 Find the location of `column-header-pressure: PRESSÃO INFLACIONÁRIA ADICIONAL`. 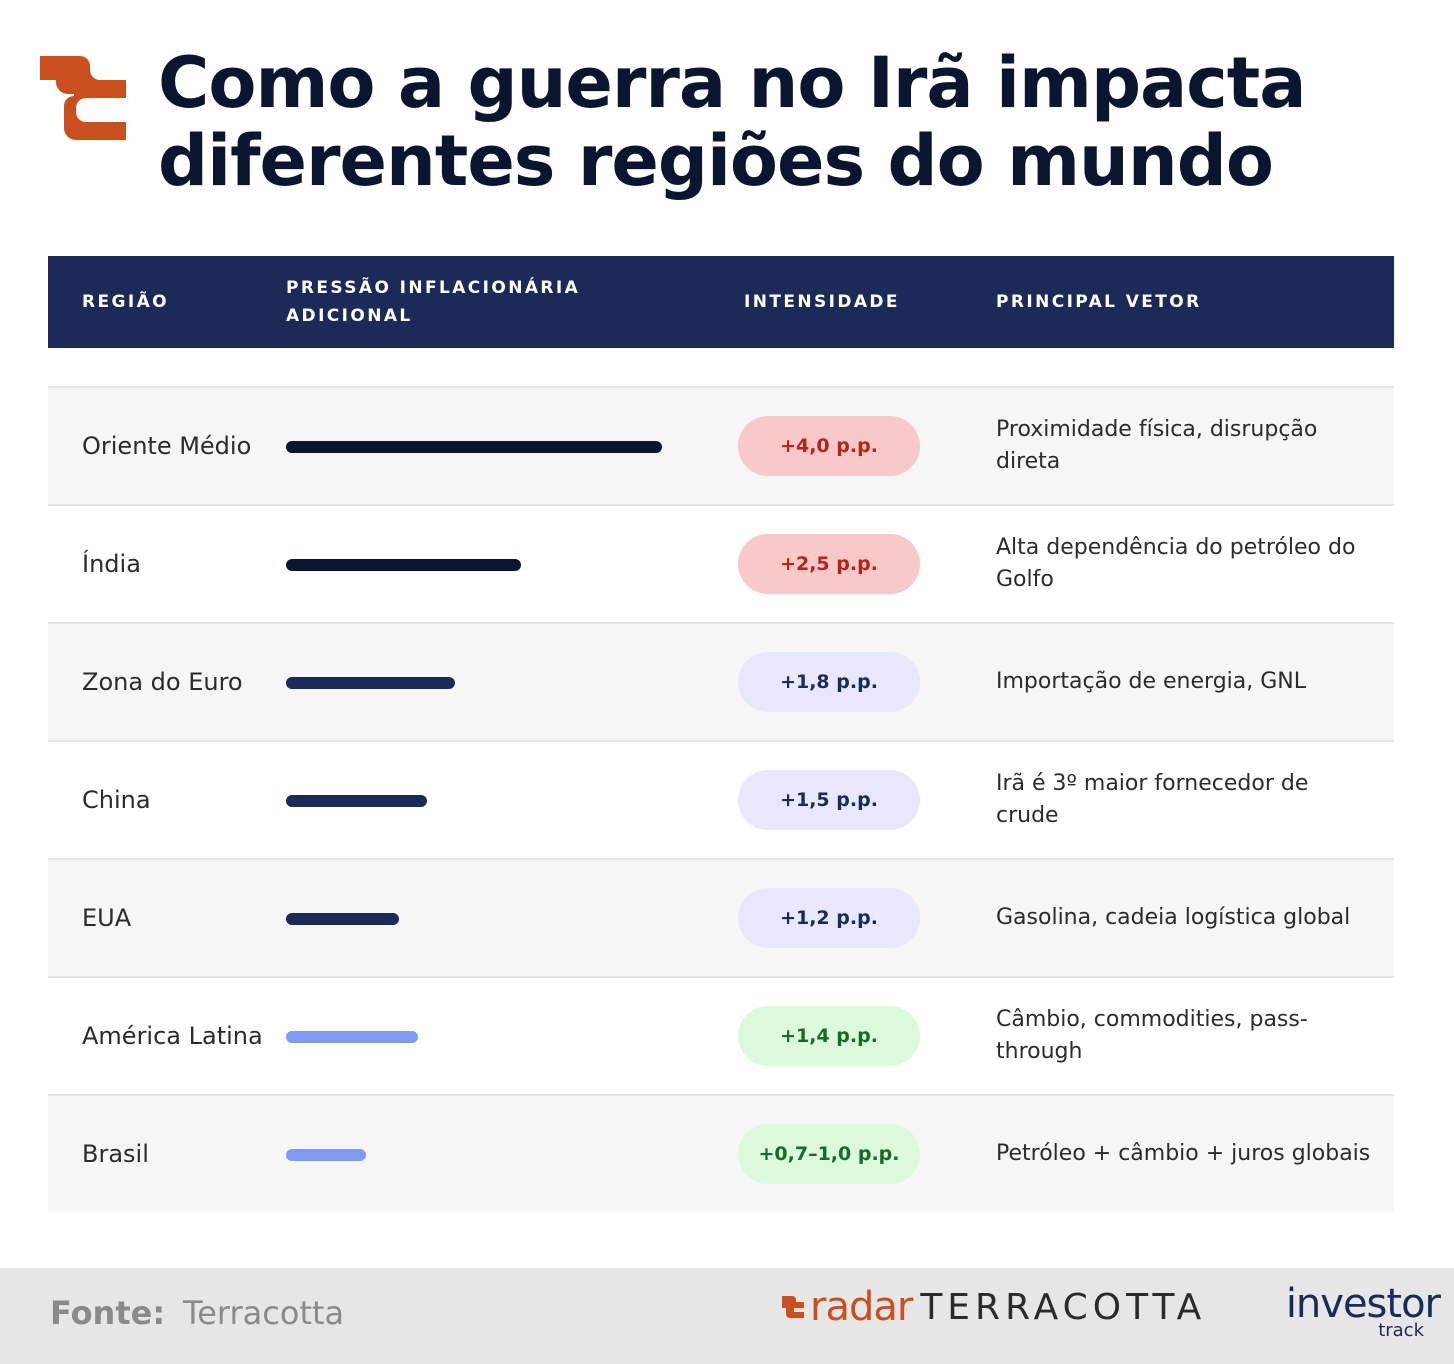

column-header-pressure: PRESSÃO INFLACIONÁRIA ADICIONAL is located at coordinates (433, 302).